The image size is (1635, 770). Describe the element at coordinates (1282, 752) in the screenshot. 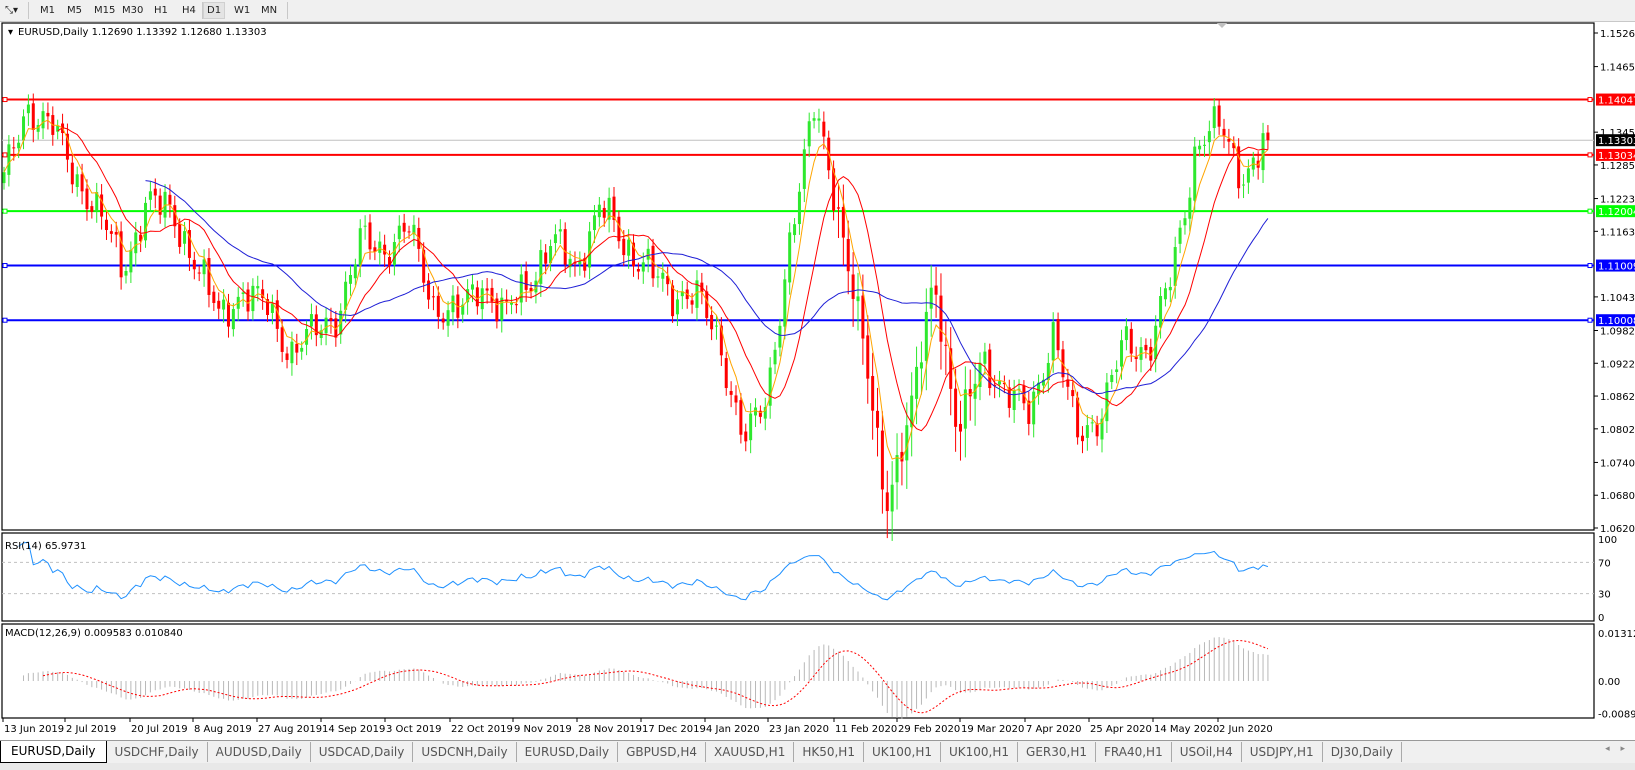

I see `chart-tab: USDJPY,H1` at that location.